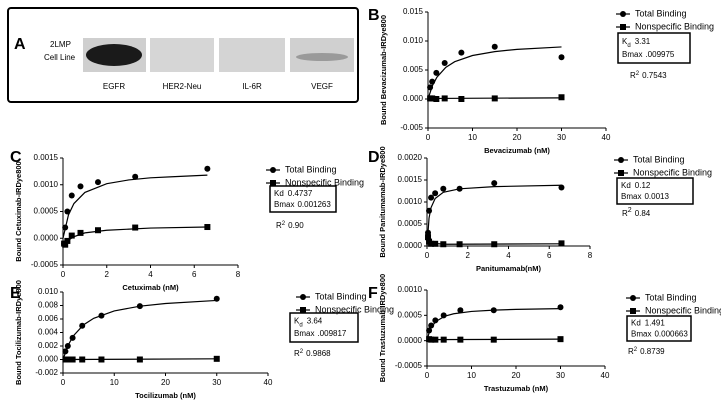 This screenshot has width=721, height=407. What do you see at coordinates (150, 287) in the screenshot?
I see `x-axis-title: Cetuximab (nM)` at bounding box center [150, 287].